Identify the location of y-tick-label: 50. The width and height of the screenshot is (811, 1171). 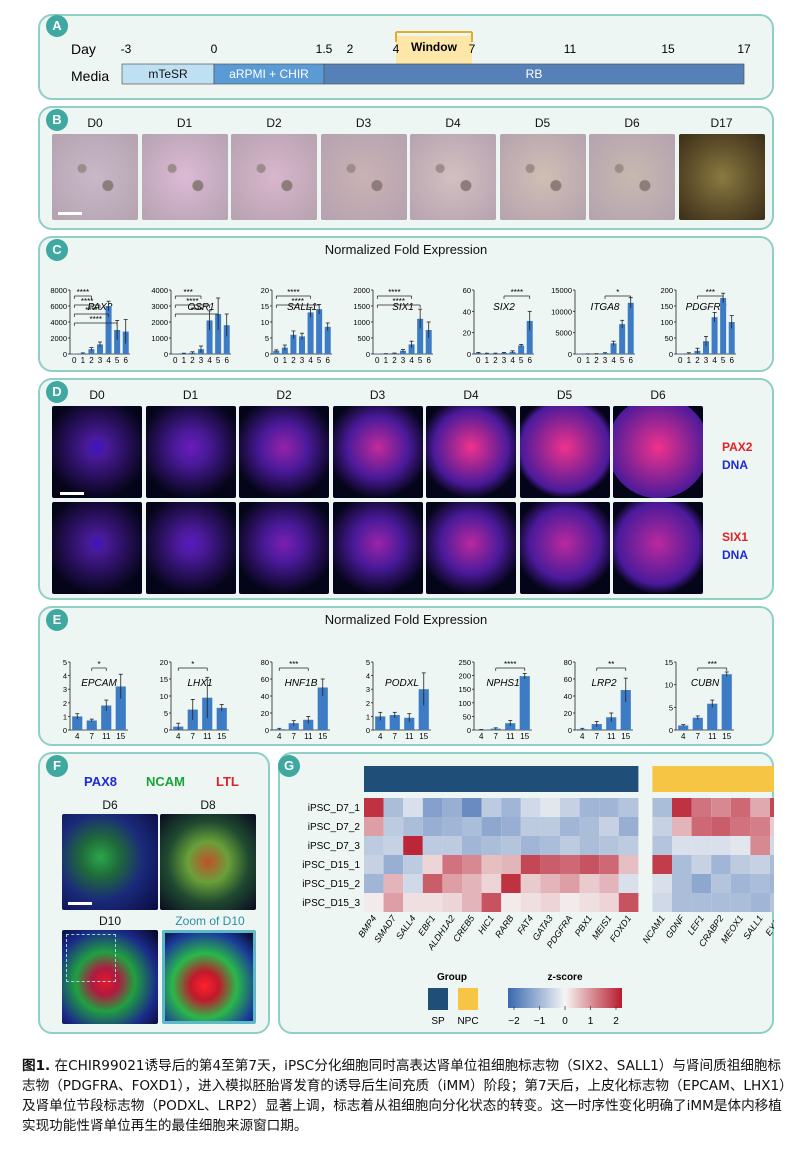
(467, 716).